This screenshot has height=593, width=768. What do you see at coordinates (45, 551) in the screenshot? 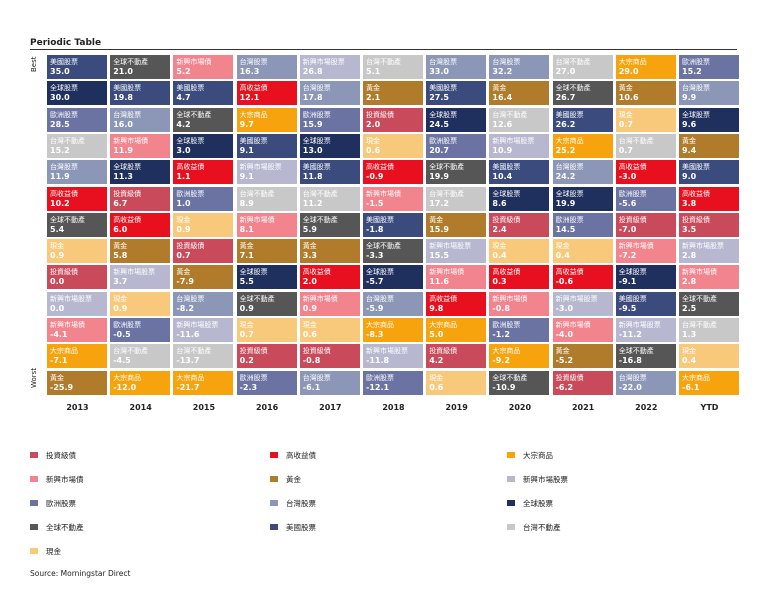
I see `legend-item: 現金` at bounding box center [45, 551].